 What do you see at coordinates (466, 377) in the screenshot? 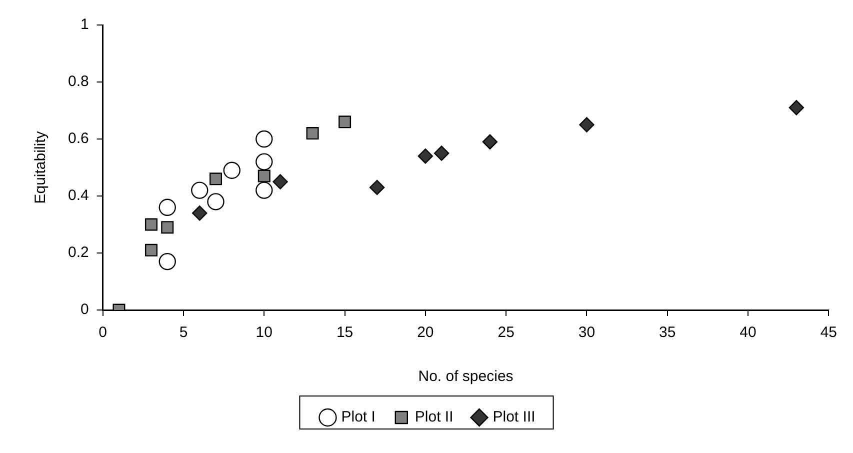
I see `x-axis-title: No. of species` at bounding box center [466, 377].